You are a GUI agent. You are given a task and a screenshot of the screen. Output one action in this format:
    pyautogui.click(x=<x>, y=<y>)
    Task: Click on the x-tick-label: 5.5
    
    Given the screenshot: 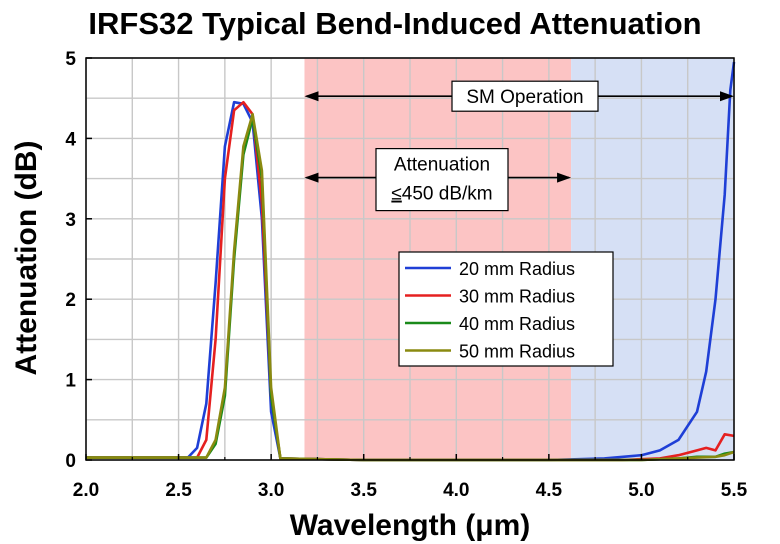 What is the action you would take?
    pyautogui.click(x=734, y=490)
    